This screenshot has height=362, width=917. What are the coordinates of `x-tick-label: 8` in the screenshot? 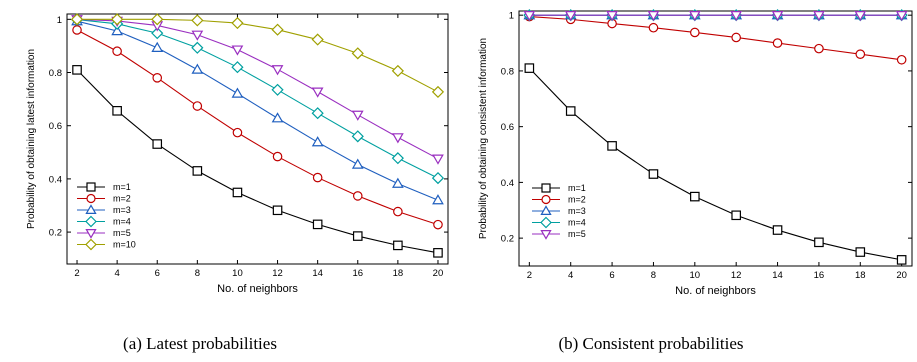 It's located at (653, 275).